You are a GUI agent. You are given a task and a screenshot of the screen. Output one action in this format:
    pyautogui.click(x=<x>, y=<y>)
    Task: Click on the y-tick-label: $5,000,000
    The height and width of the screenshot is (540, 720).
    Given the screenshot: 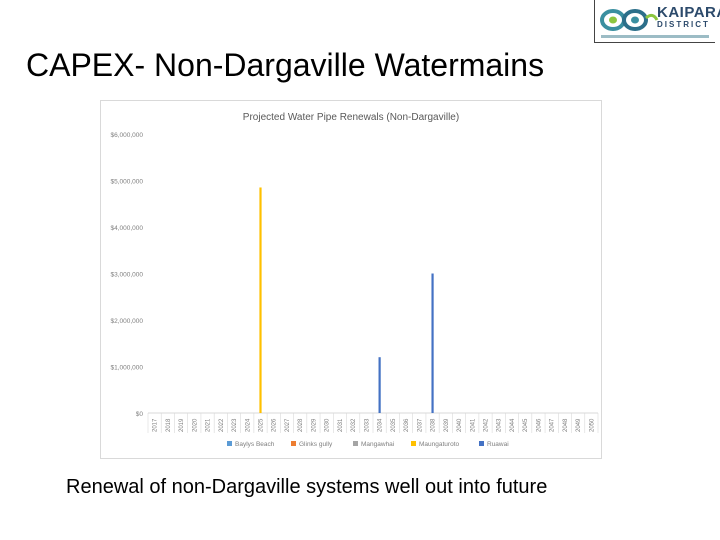 What is the action you would take?
    pyautogui.click(x=126, y=182)
    